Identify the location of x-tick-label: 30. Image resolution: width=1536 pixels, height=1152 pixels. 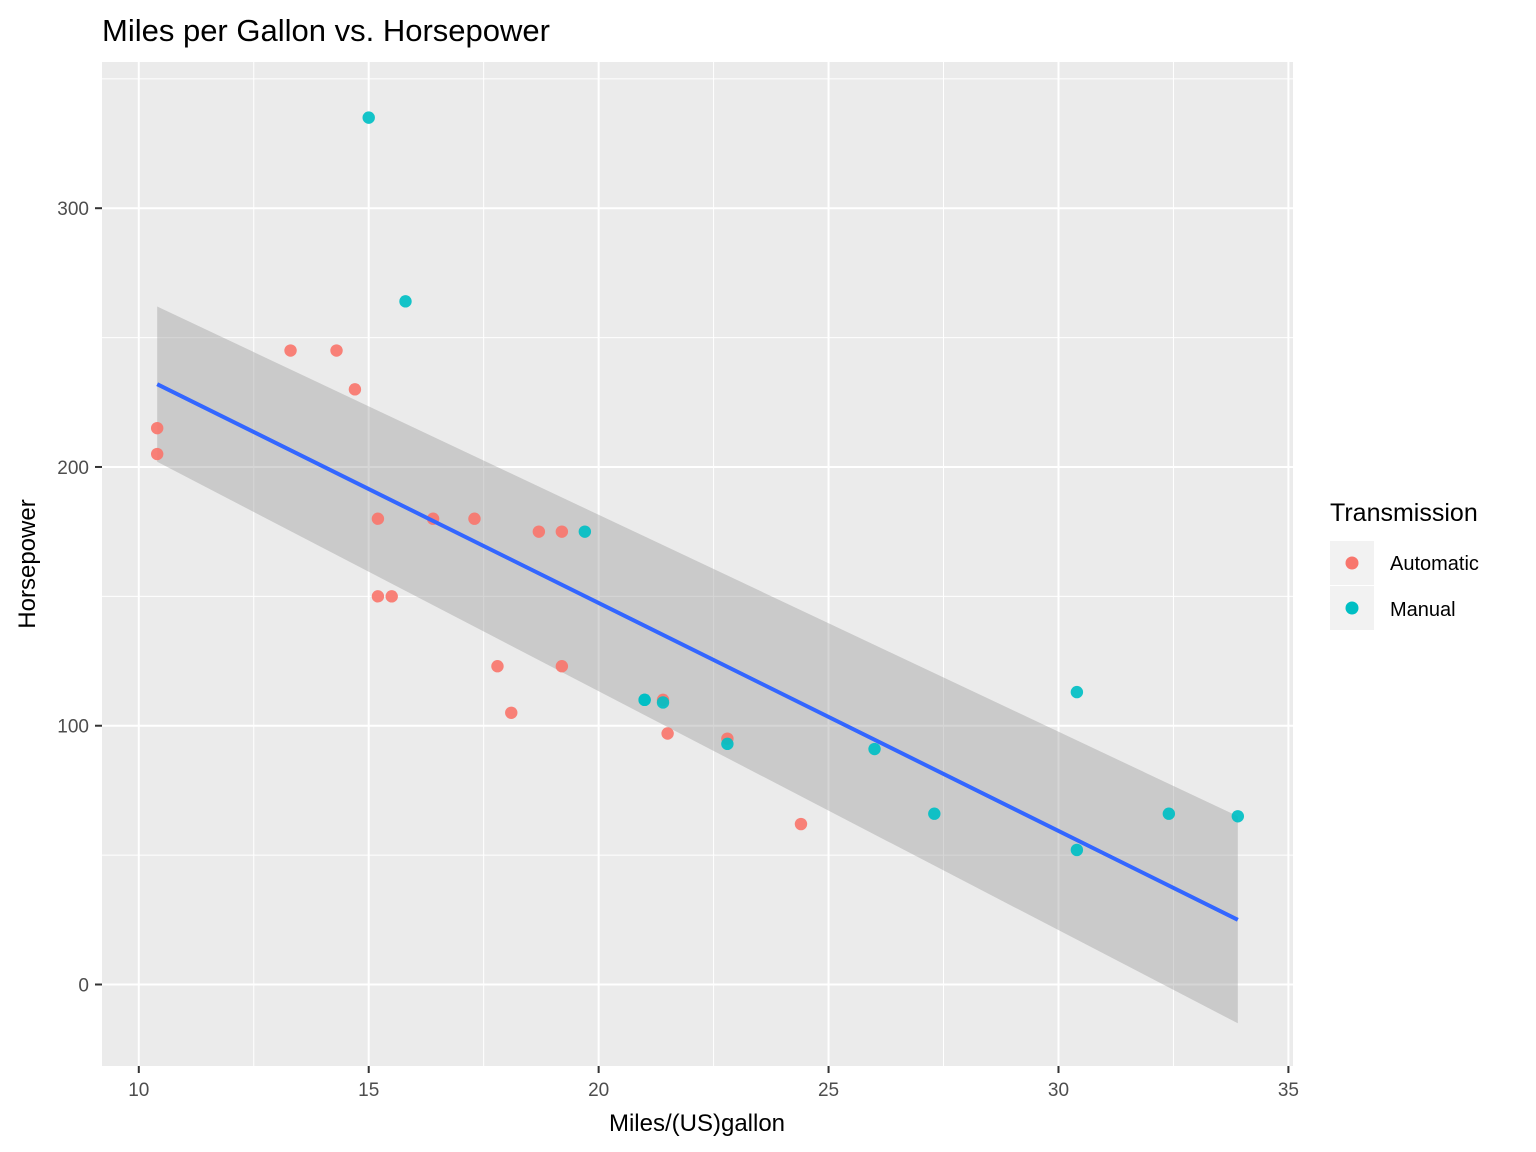
(1058, 1090).